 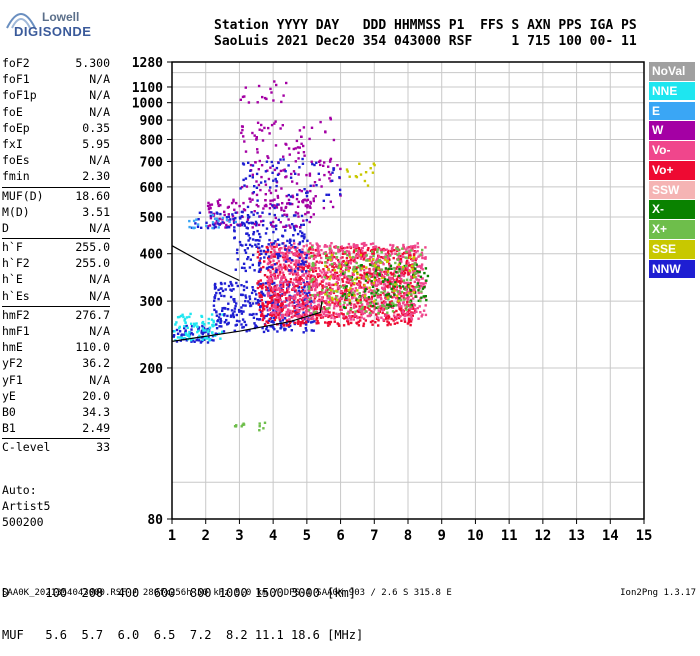 What do you see at coordinates (96, 176) in the screenshot?
I see `param-value: 2.30` at bounding box center [96, 176].